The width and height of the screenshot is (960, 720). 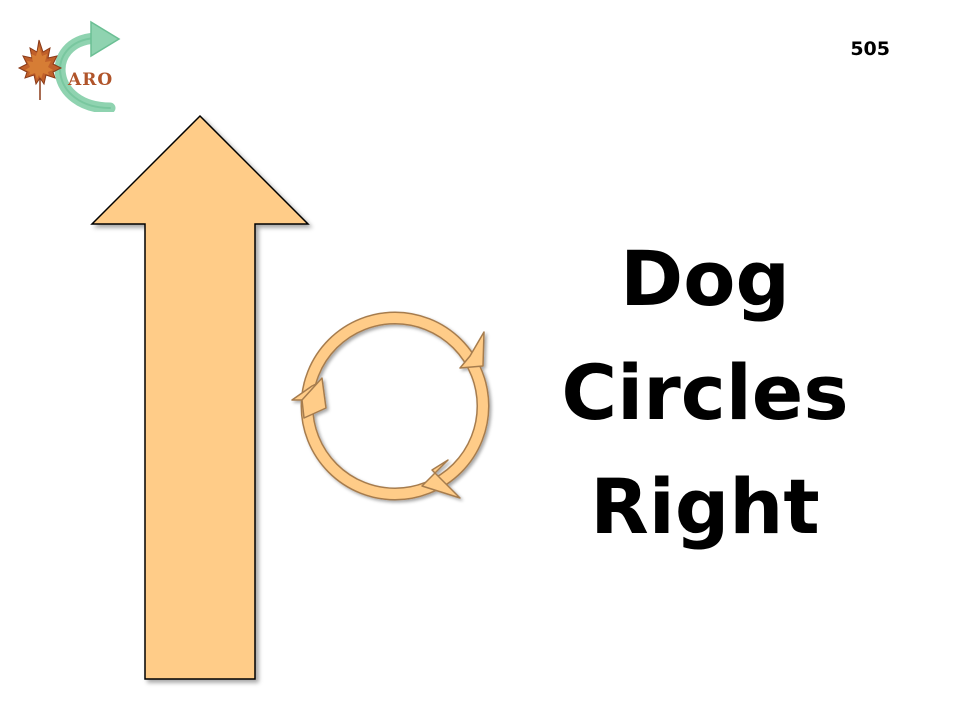 What do you see at coordinates (705, 506) in the screenshot?
I see `title-line-right: Right` at bounding box center [705, 506].